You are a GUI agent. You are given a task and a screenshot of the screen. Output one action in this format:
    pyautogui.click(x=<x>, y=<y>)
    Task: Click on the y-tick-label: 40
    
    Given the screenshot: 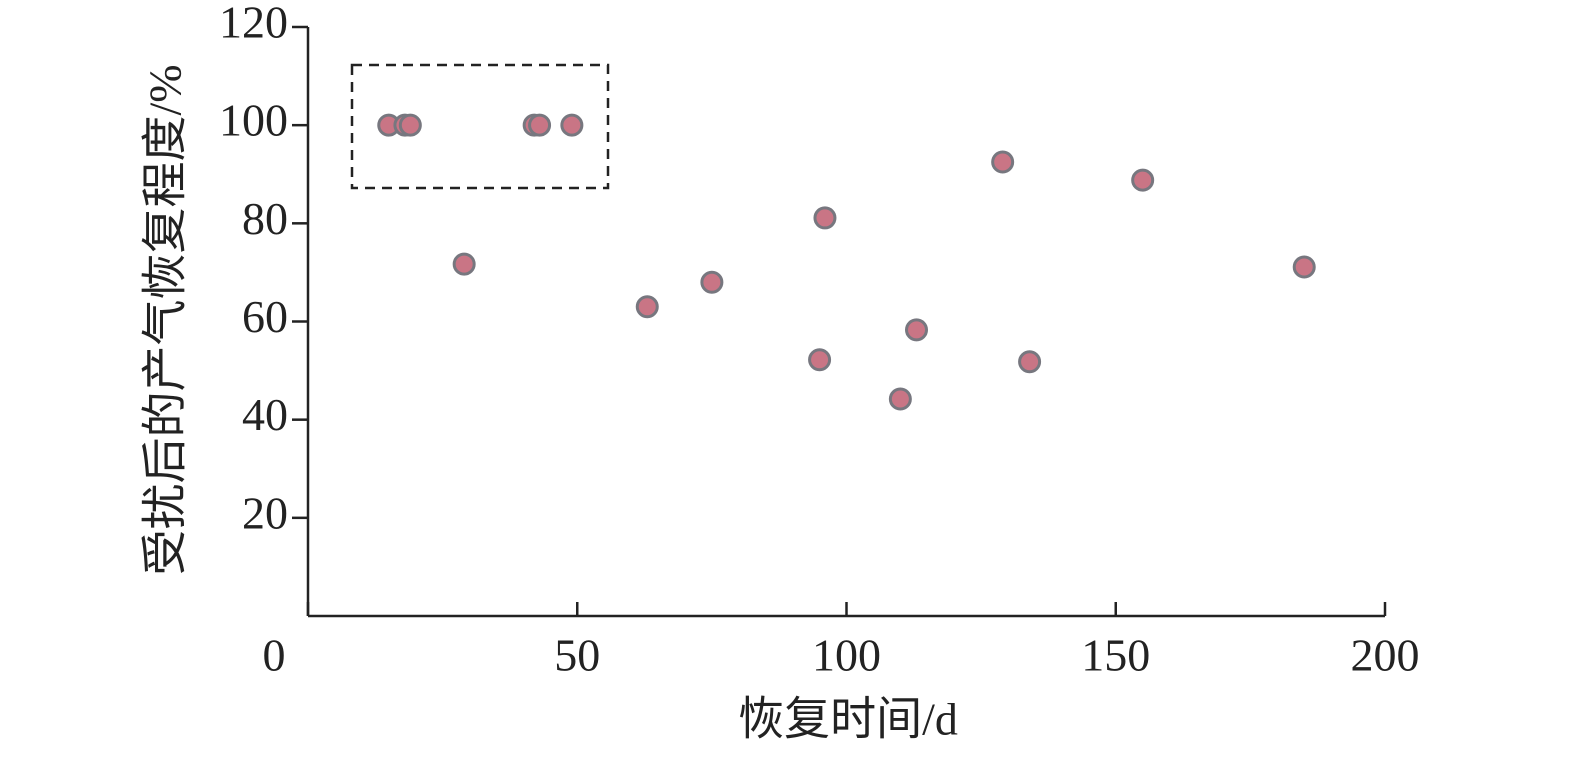 What is the action you would take?
    pyautogui.click(x=265, y=414)
    